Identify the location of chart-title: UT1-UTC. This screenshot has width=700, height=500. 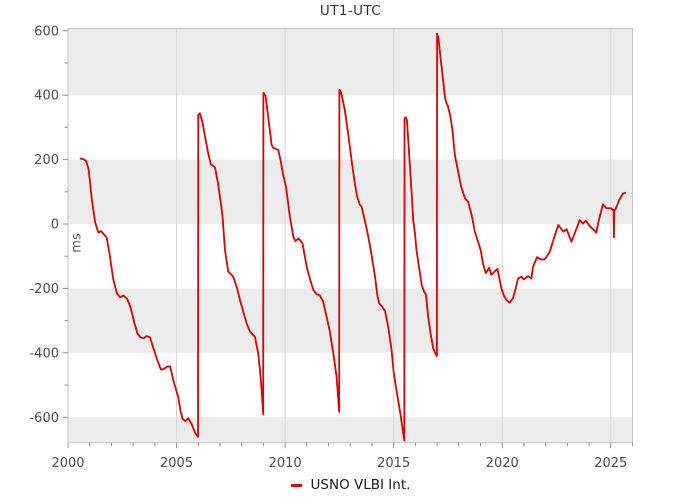
(350, 11).